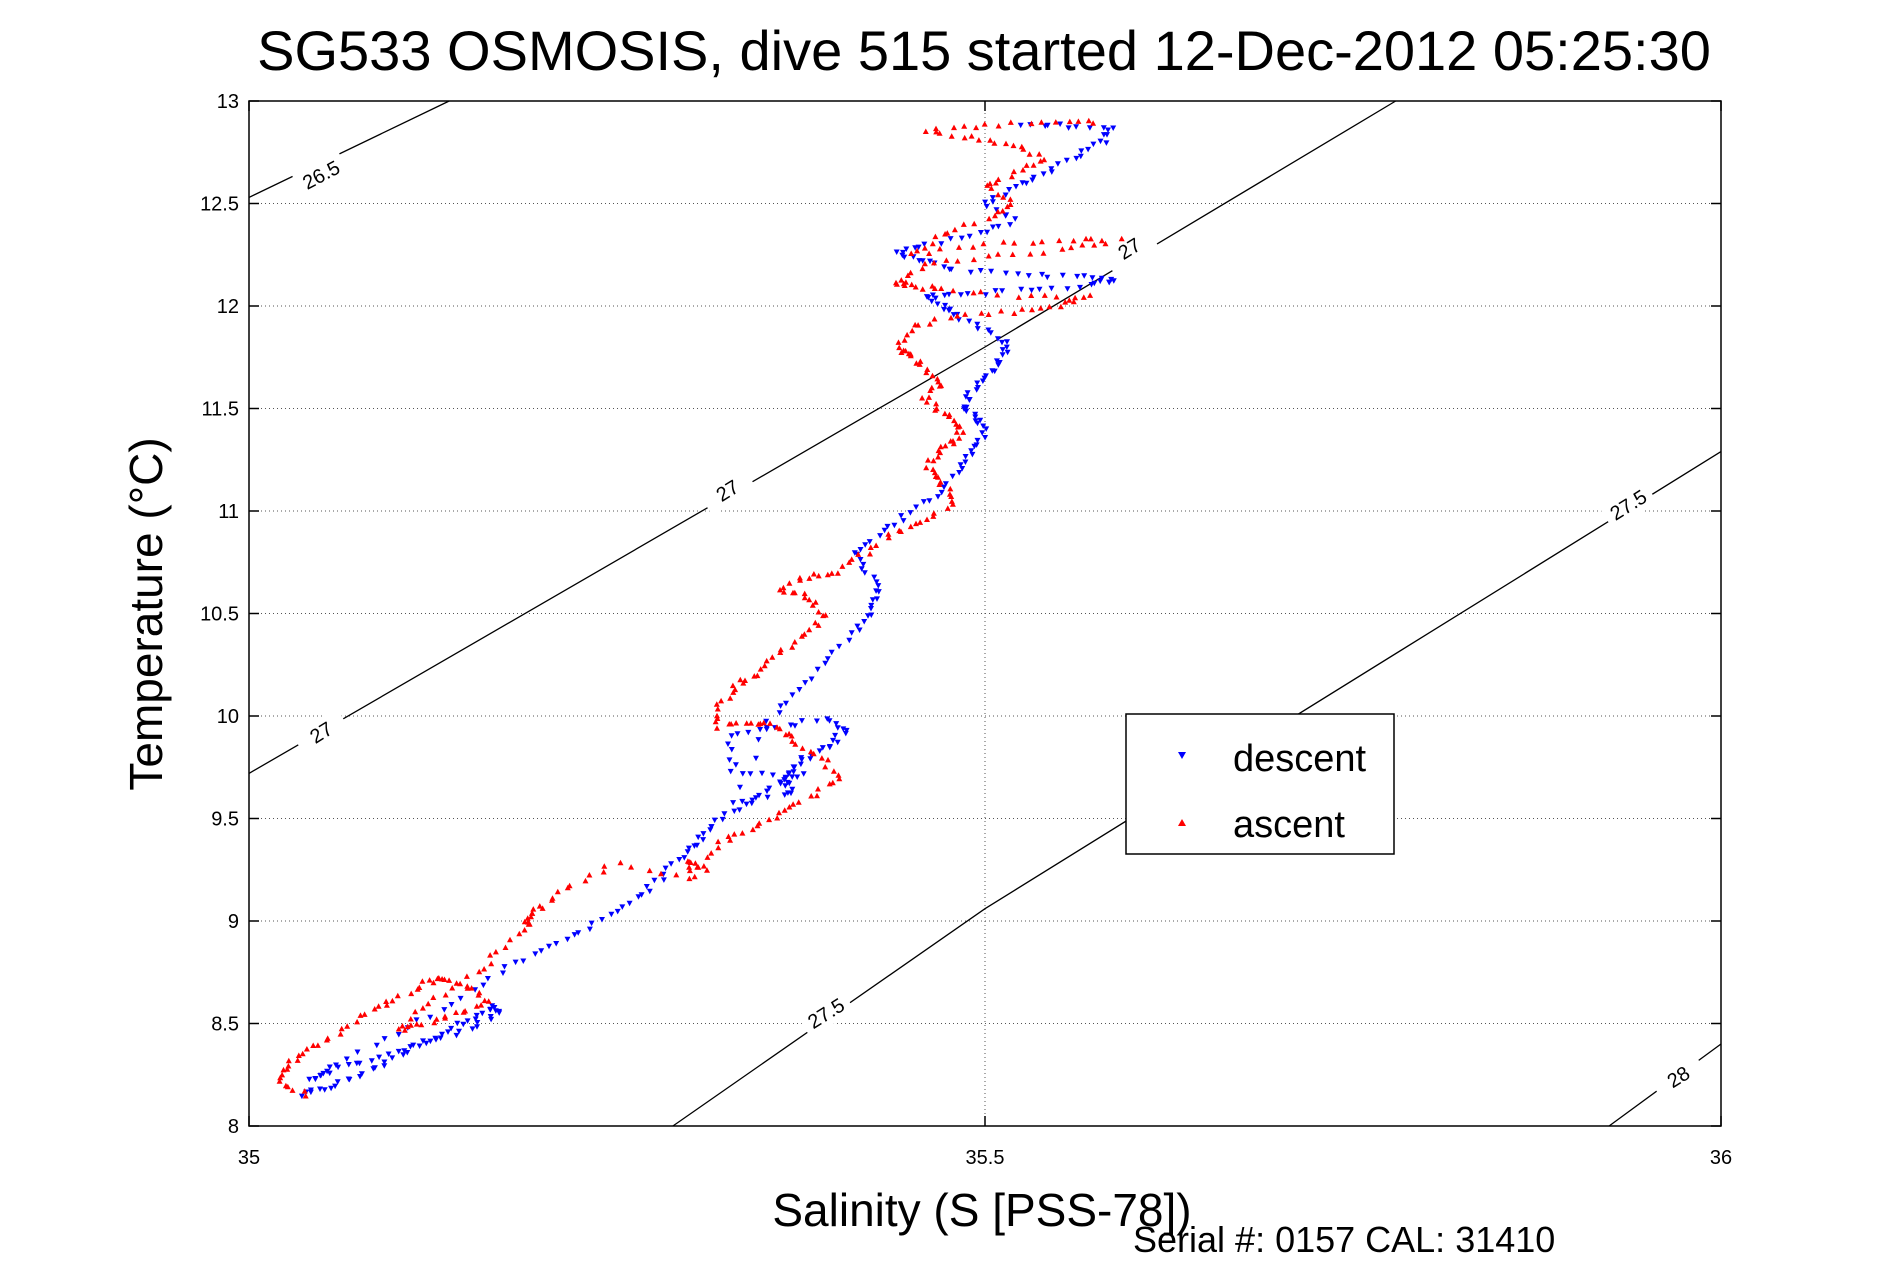 The image size is (1891, 1262). What do you see at coordinates (233, 1127) in the screenshot?
I see `y-tick-label: 8` at bounding box center [233, 1127].